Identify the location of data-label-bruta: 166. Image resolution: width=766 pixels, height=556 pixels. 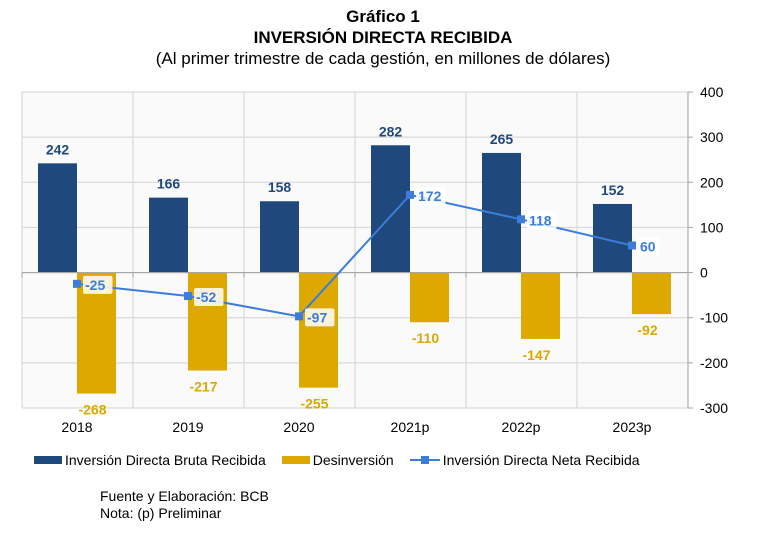
(169, 184).